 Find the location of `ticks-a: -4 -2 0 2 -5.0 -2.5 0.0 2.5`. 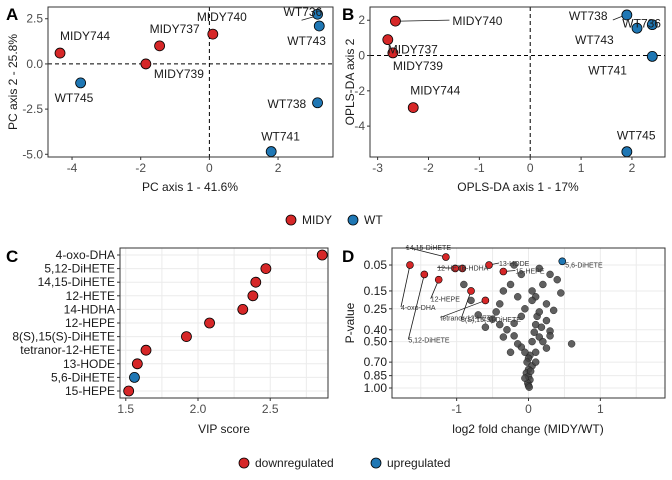

ticks-a: -4 -2 0 2 -5.0 -2.5 0.0 2.5 is located at coordinates (151, 93).